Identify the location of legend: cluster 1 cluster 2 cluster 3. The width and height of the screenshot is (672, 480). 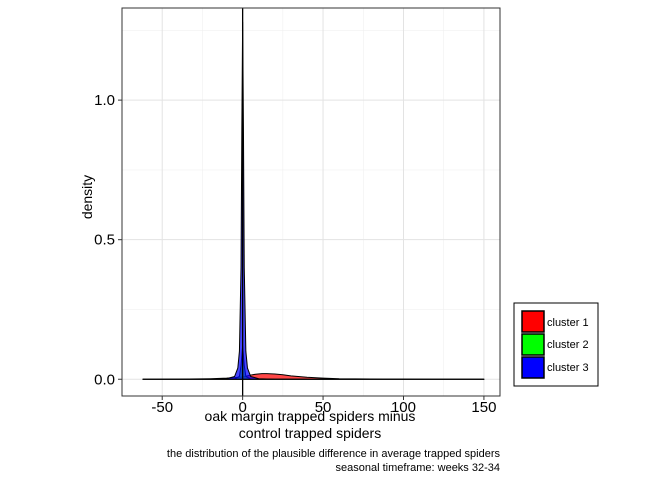
(556, 344).